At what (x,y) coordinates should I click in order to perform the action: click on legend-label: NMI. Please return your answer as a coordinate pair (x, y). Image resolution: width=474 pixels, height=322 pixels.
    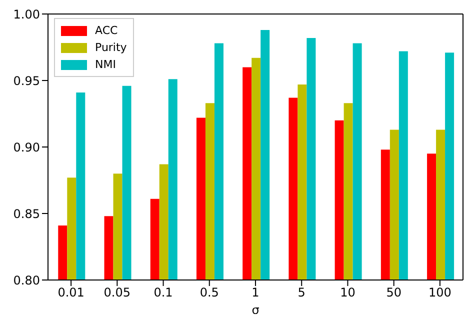
    Looking at the image, I should click on (105, 64).